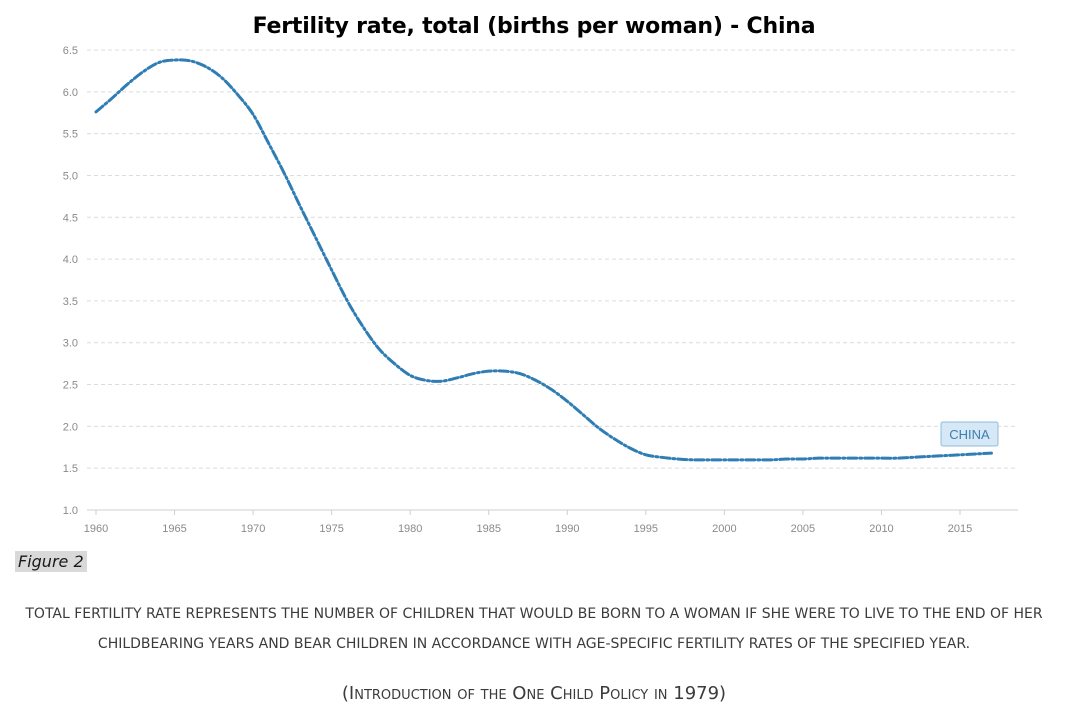  I want to click on y-tick-label: 6.5, so click(70, 51).